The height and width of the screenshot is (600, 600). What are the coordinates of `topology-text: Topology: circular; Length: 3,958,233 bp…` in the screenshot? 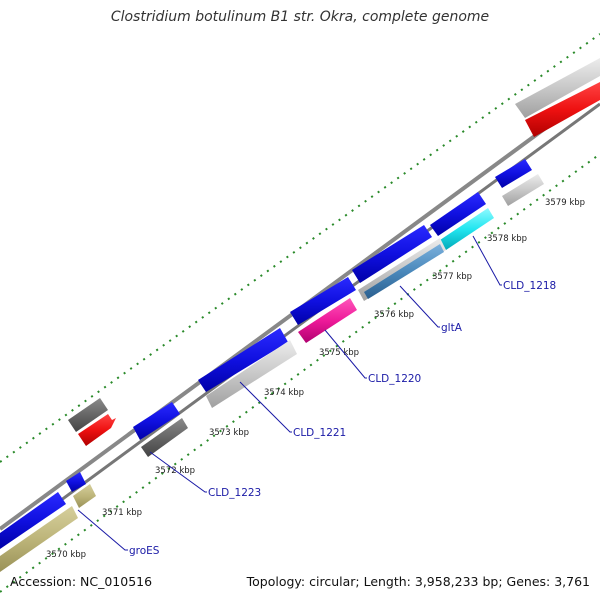 It's located at (418, 581).